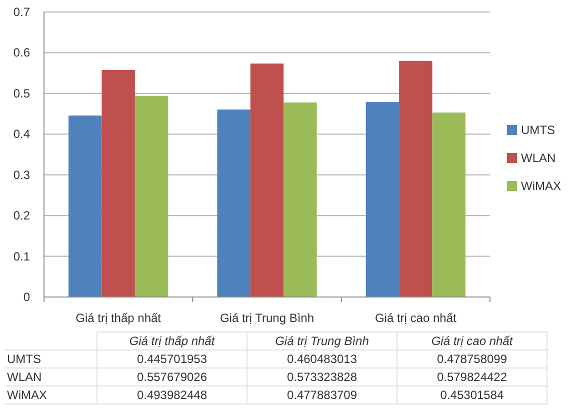 Image resolution: width=573 pixels, height=410 pixels. What do you see at coordinates (21, 12) in the screenshot?
I see `y-tick-label: 0.7` at bounding box center [21, 12].